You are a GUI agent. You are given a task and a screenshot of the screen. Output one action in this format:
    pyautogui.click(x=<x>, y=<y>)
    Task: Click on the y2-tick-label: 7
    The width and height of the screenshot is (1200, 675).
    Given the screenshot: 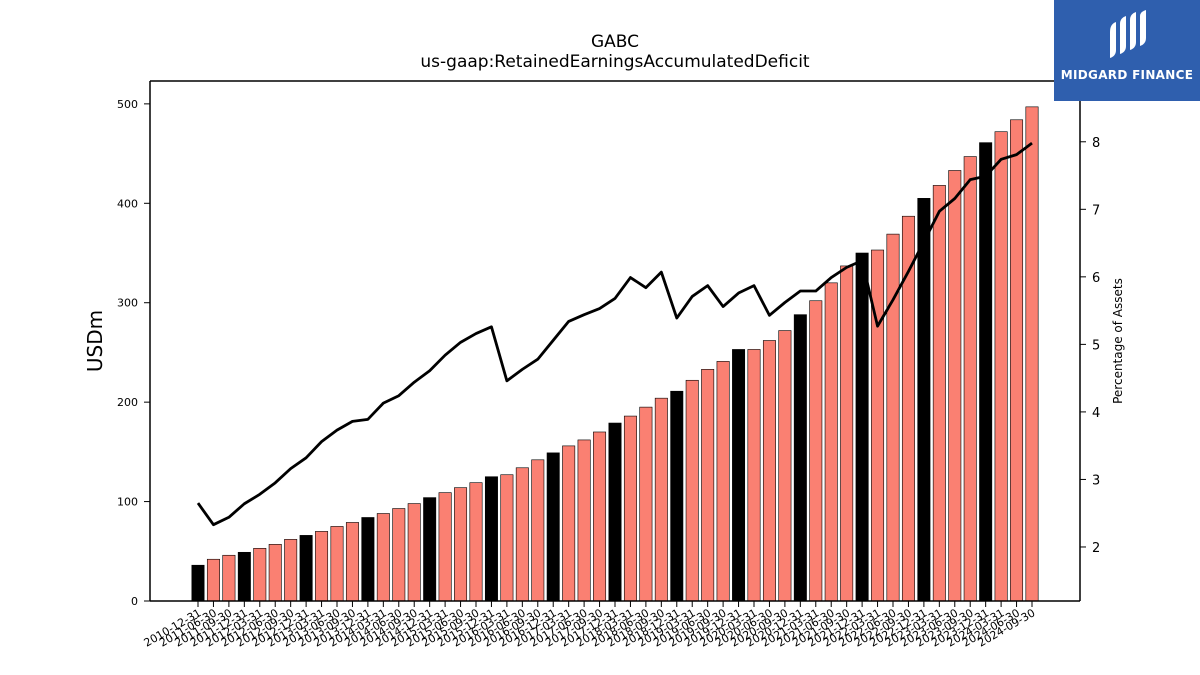 What is the action you would take?
    pyautogui.click(x=1096, y=210)
    